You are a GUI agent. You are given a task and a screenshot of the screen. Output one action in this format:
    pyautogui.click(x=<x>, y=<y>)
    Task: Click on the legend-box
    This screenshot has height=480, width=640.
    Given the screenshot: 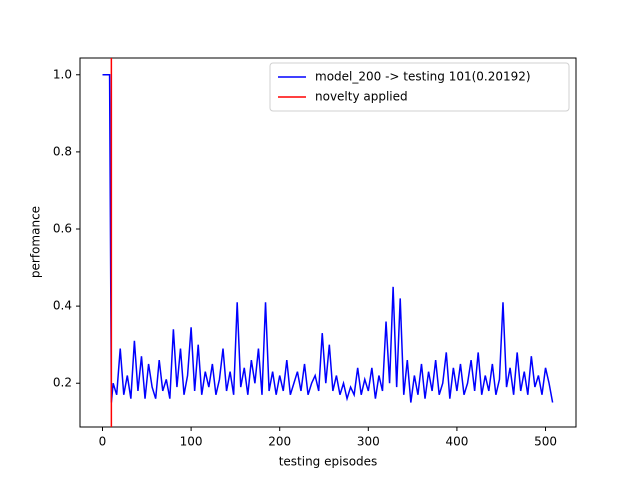 What is the action you would take?
    pyautogui.click(x=419, y=87)
    